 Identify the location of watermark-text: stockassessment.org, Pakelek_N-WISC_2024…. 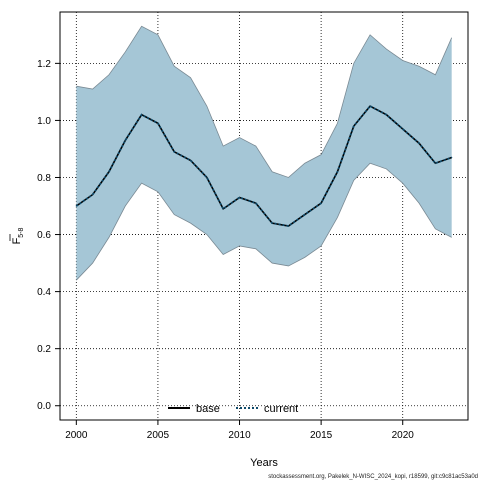
(373, 477).